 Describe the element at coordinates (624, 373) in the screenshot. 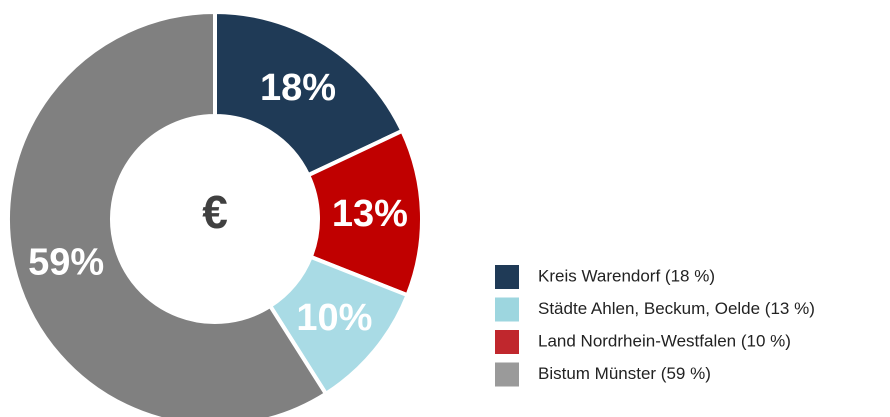

I see `legend-label: Bistum Münster (59 %)` at that location.